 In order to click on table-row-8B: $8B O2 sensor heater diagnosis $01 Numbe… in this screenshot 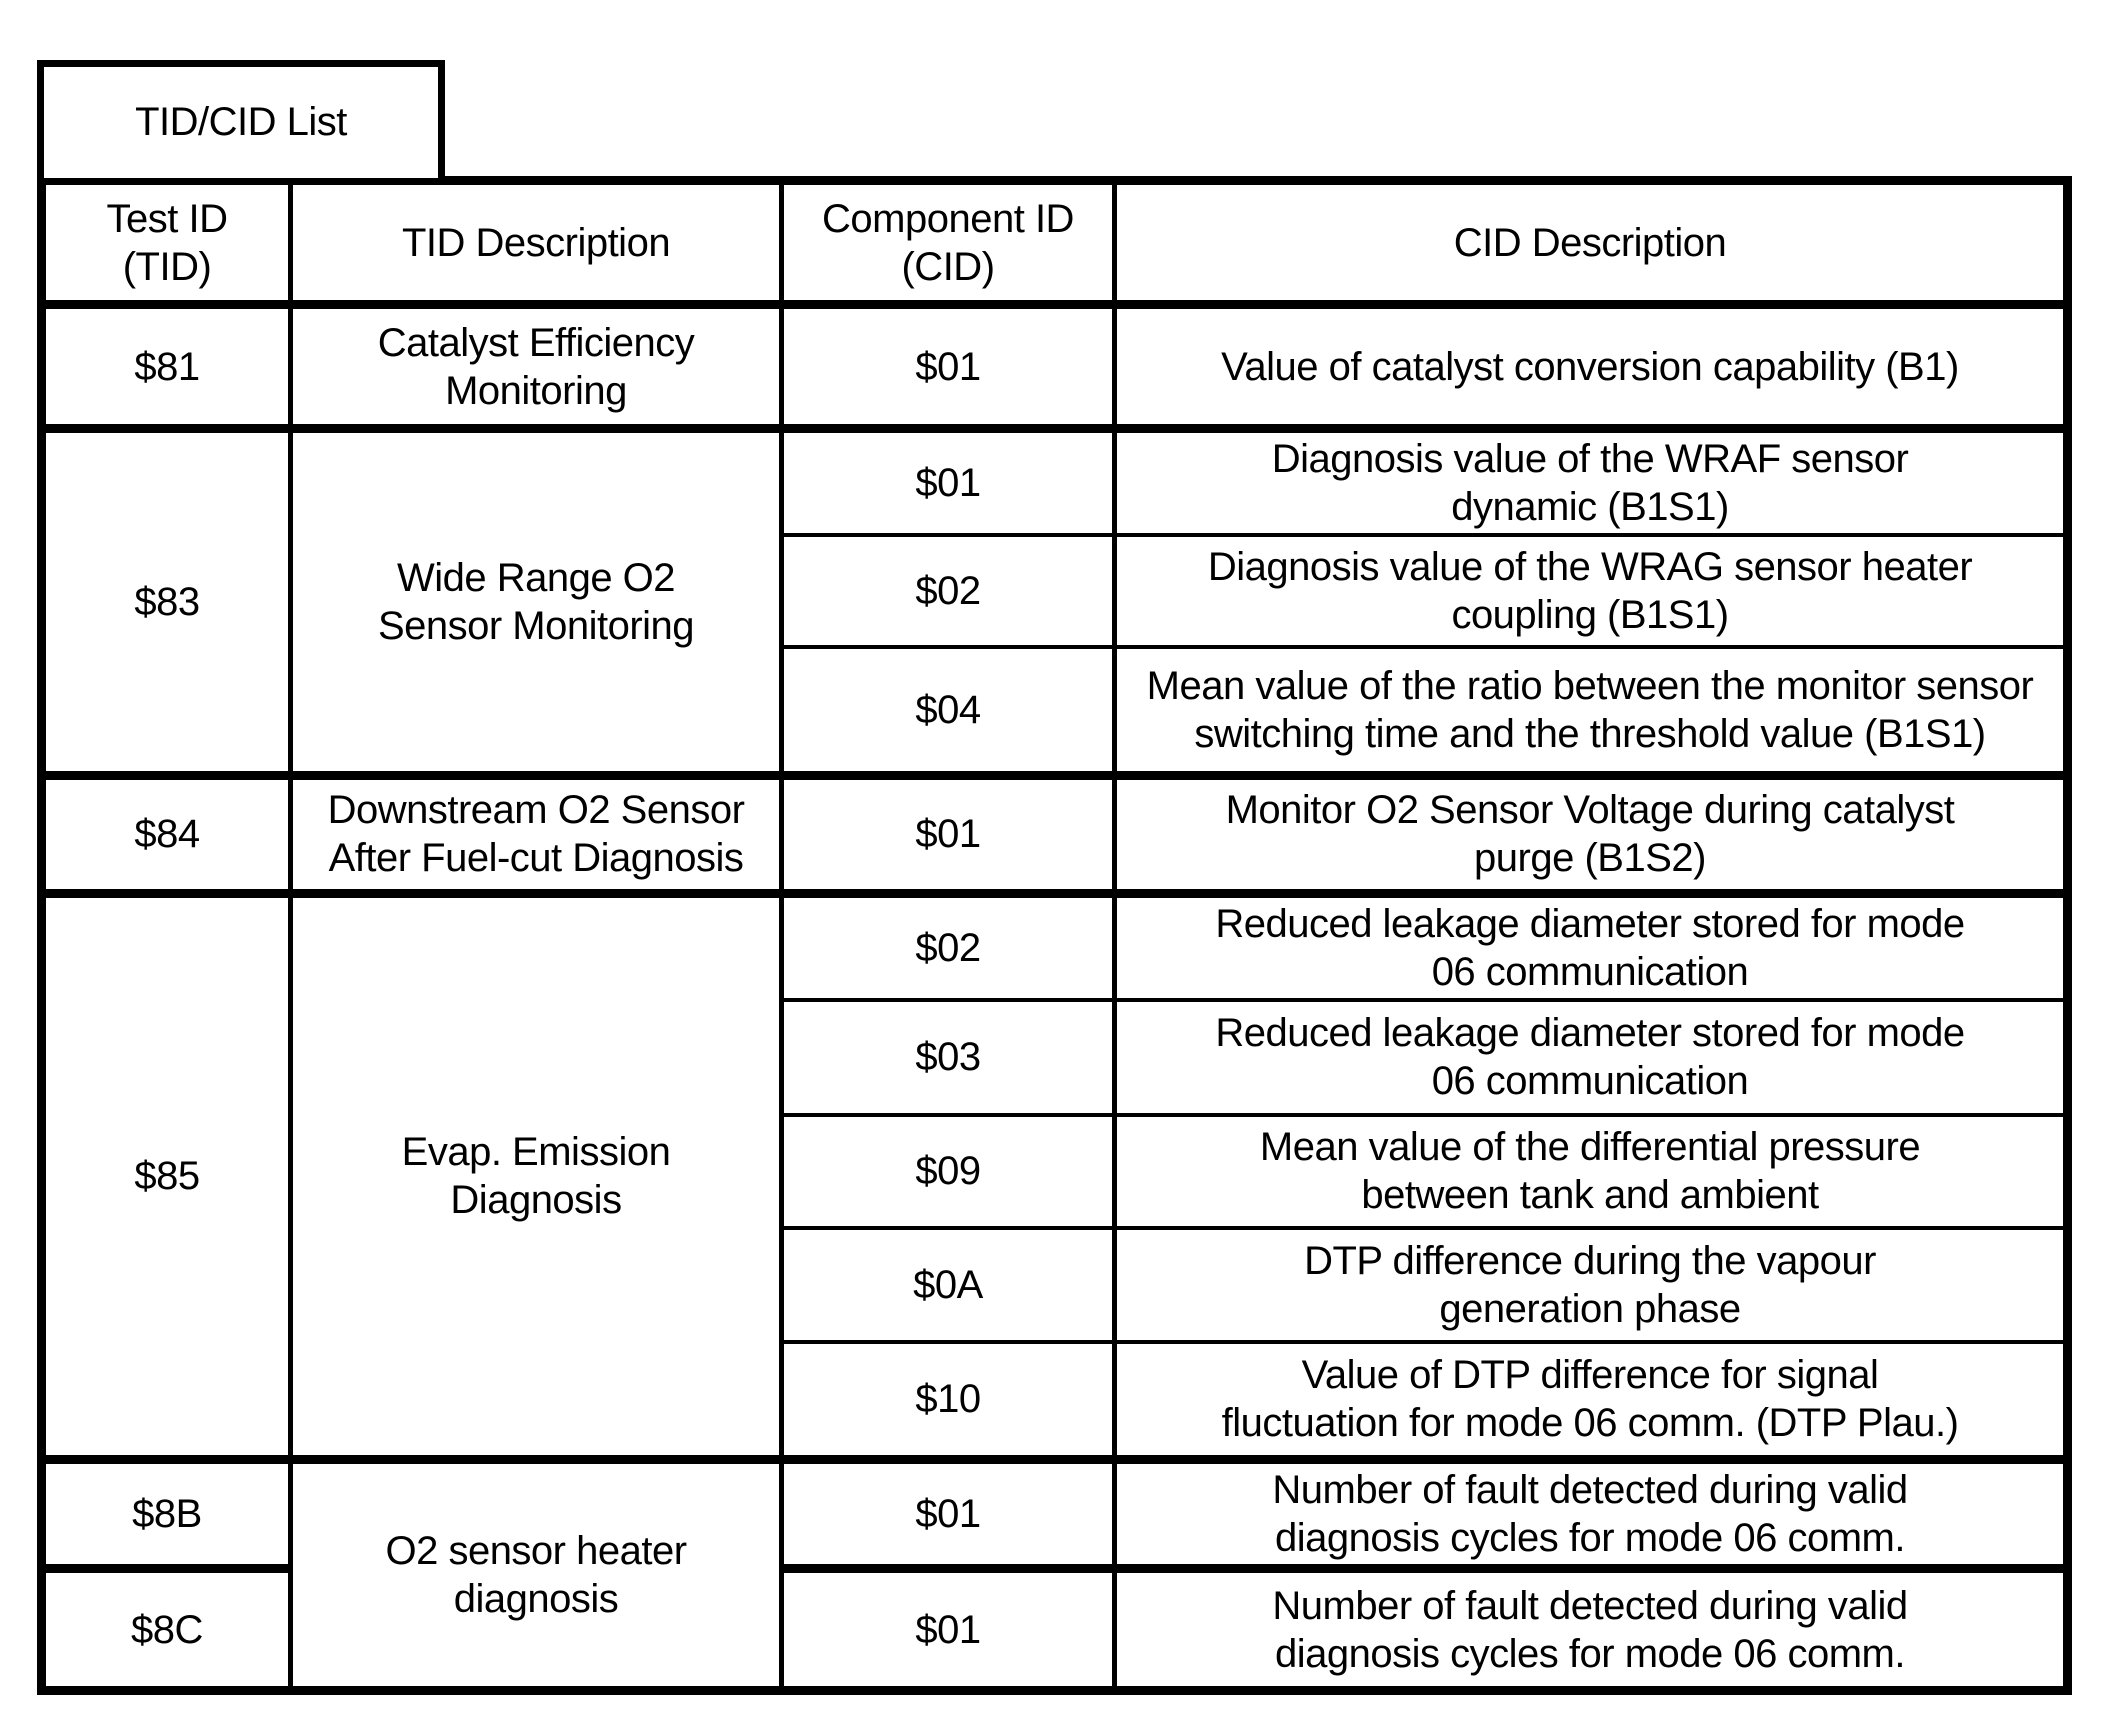, I will do `click(1054, 1575)`.